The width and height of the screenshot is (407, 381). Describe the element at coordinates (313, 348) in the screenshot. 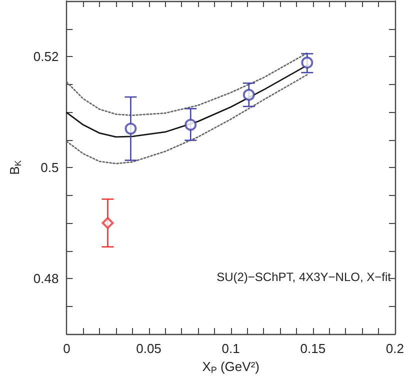

I see `x-tick-label: 0.15` at that location.